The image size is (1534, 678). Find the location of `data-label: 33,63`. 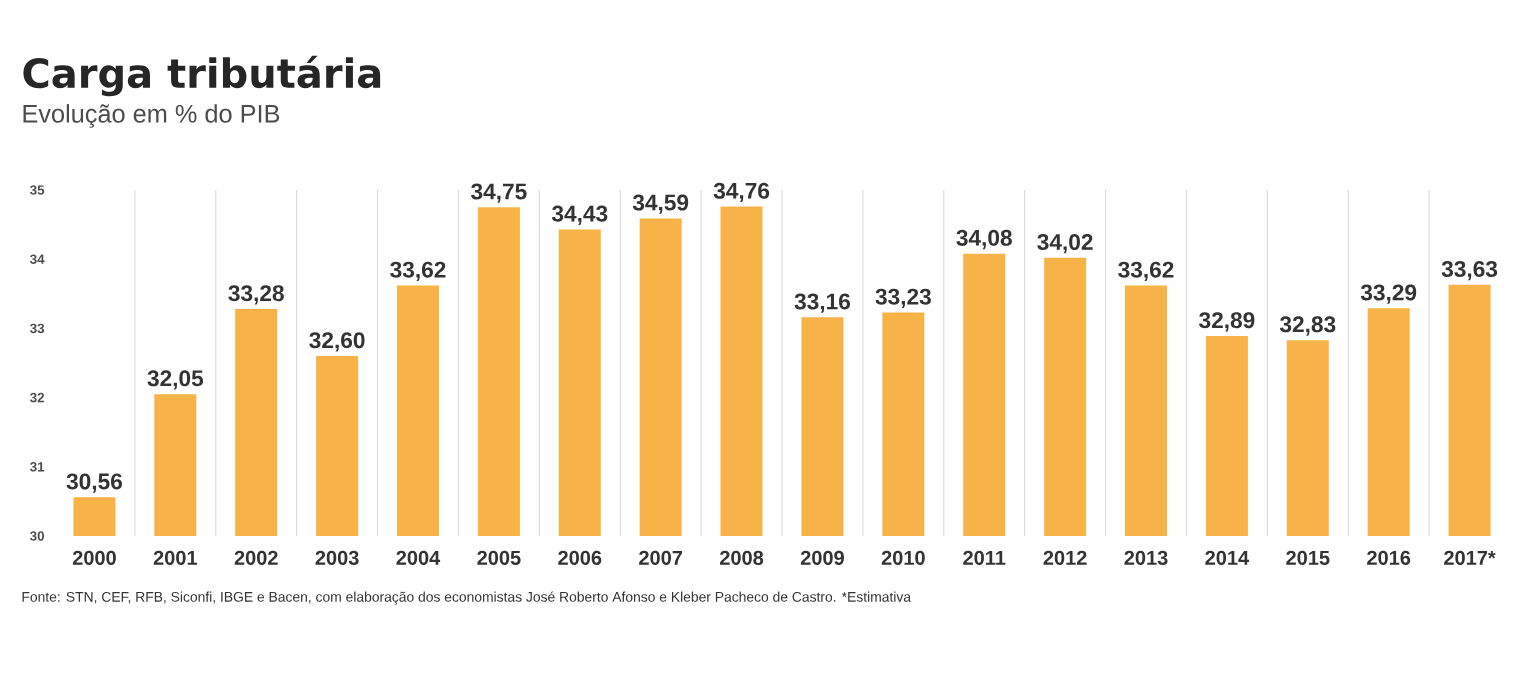

data-label: 33,63 is located at coordinates (1469, 270).